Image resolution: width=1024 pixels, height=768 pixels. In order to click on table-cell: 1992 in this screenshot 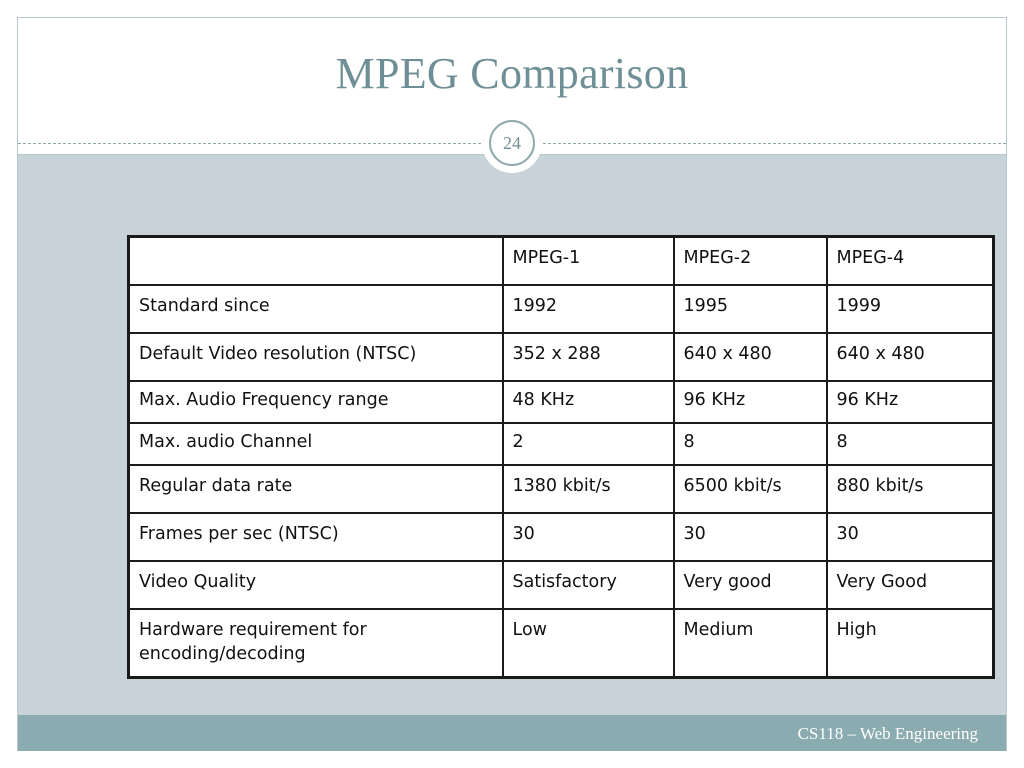, I will do `click(588, 309)`.